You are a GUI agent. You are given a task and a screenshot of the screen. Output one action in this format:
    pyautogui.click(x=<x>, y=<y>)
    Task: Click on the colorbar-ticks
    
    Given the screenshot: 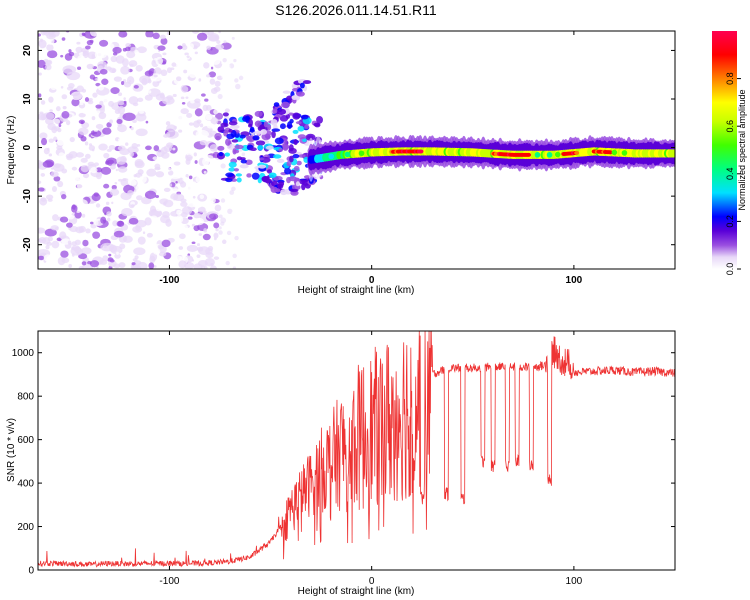 What is the action you would take?
    pyautogui.click(x=739, y=174)
    